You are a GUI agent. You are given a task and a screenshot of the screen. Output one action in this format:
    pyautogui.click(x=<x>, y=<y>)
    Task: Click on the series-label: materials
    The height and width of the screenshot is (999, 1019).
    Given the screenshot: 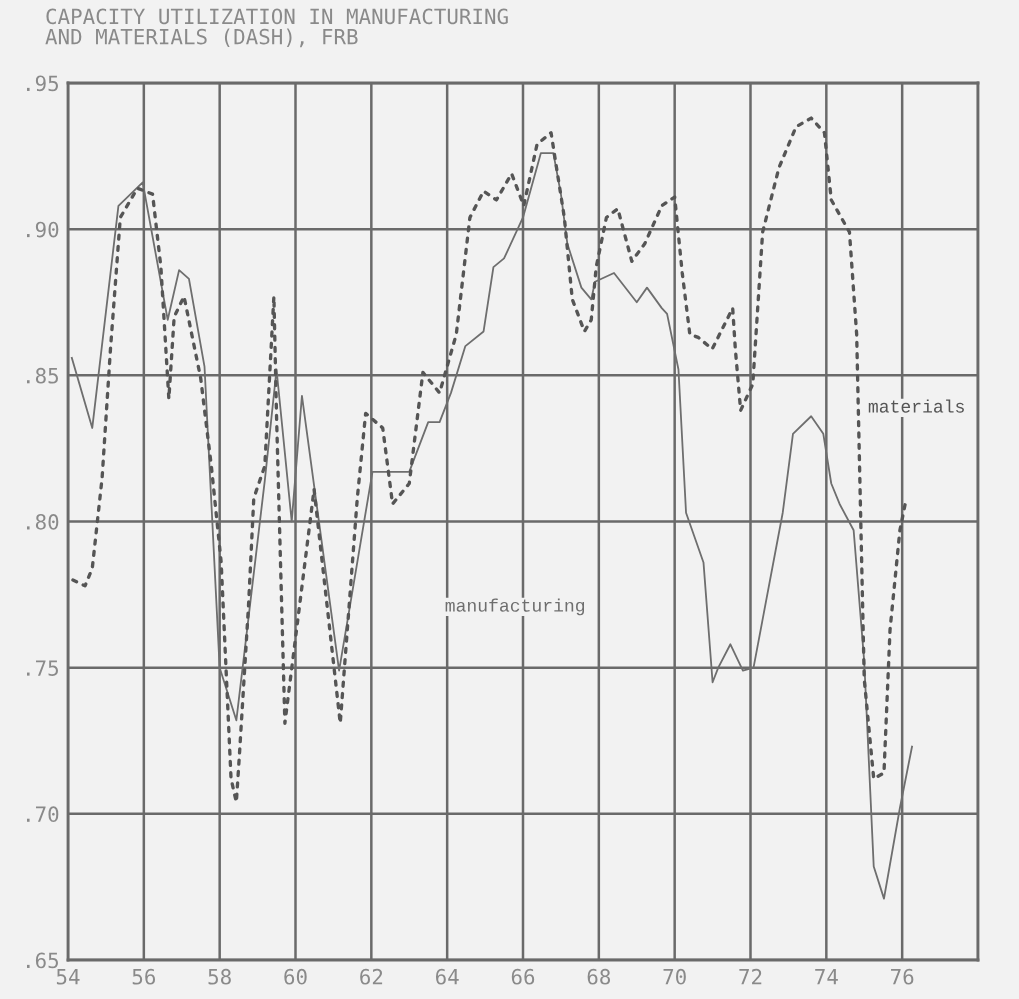 What is the action you would take?
    pyautogui.click(x=916, y=406)
    